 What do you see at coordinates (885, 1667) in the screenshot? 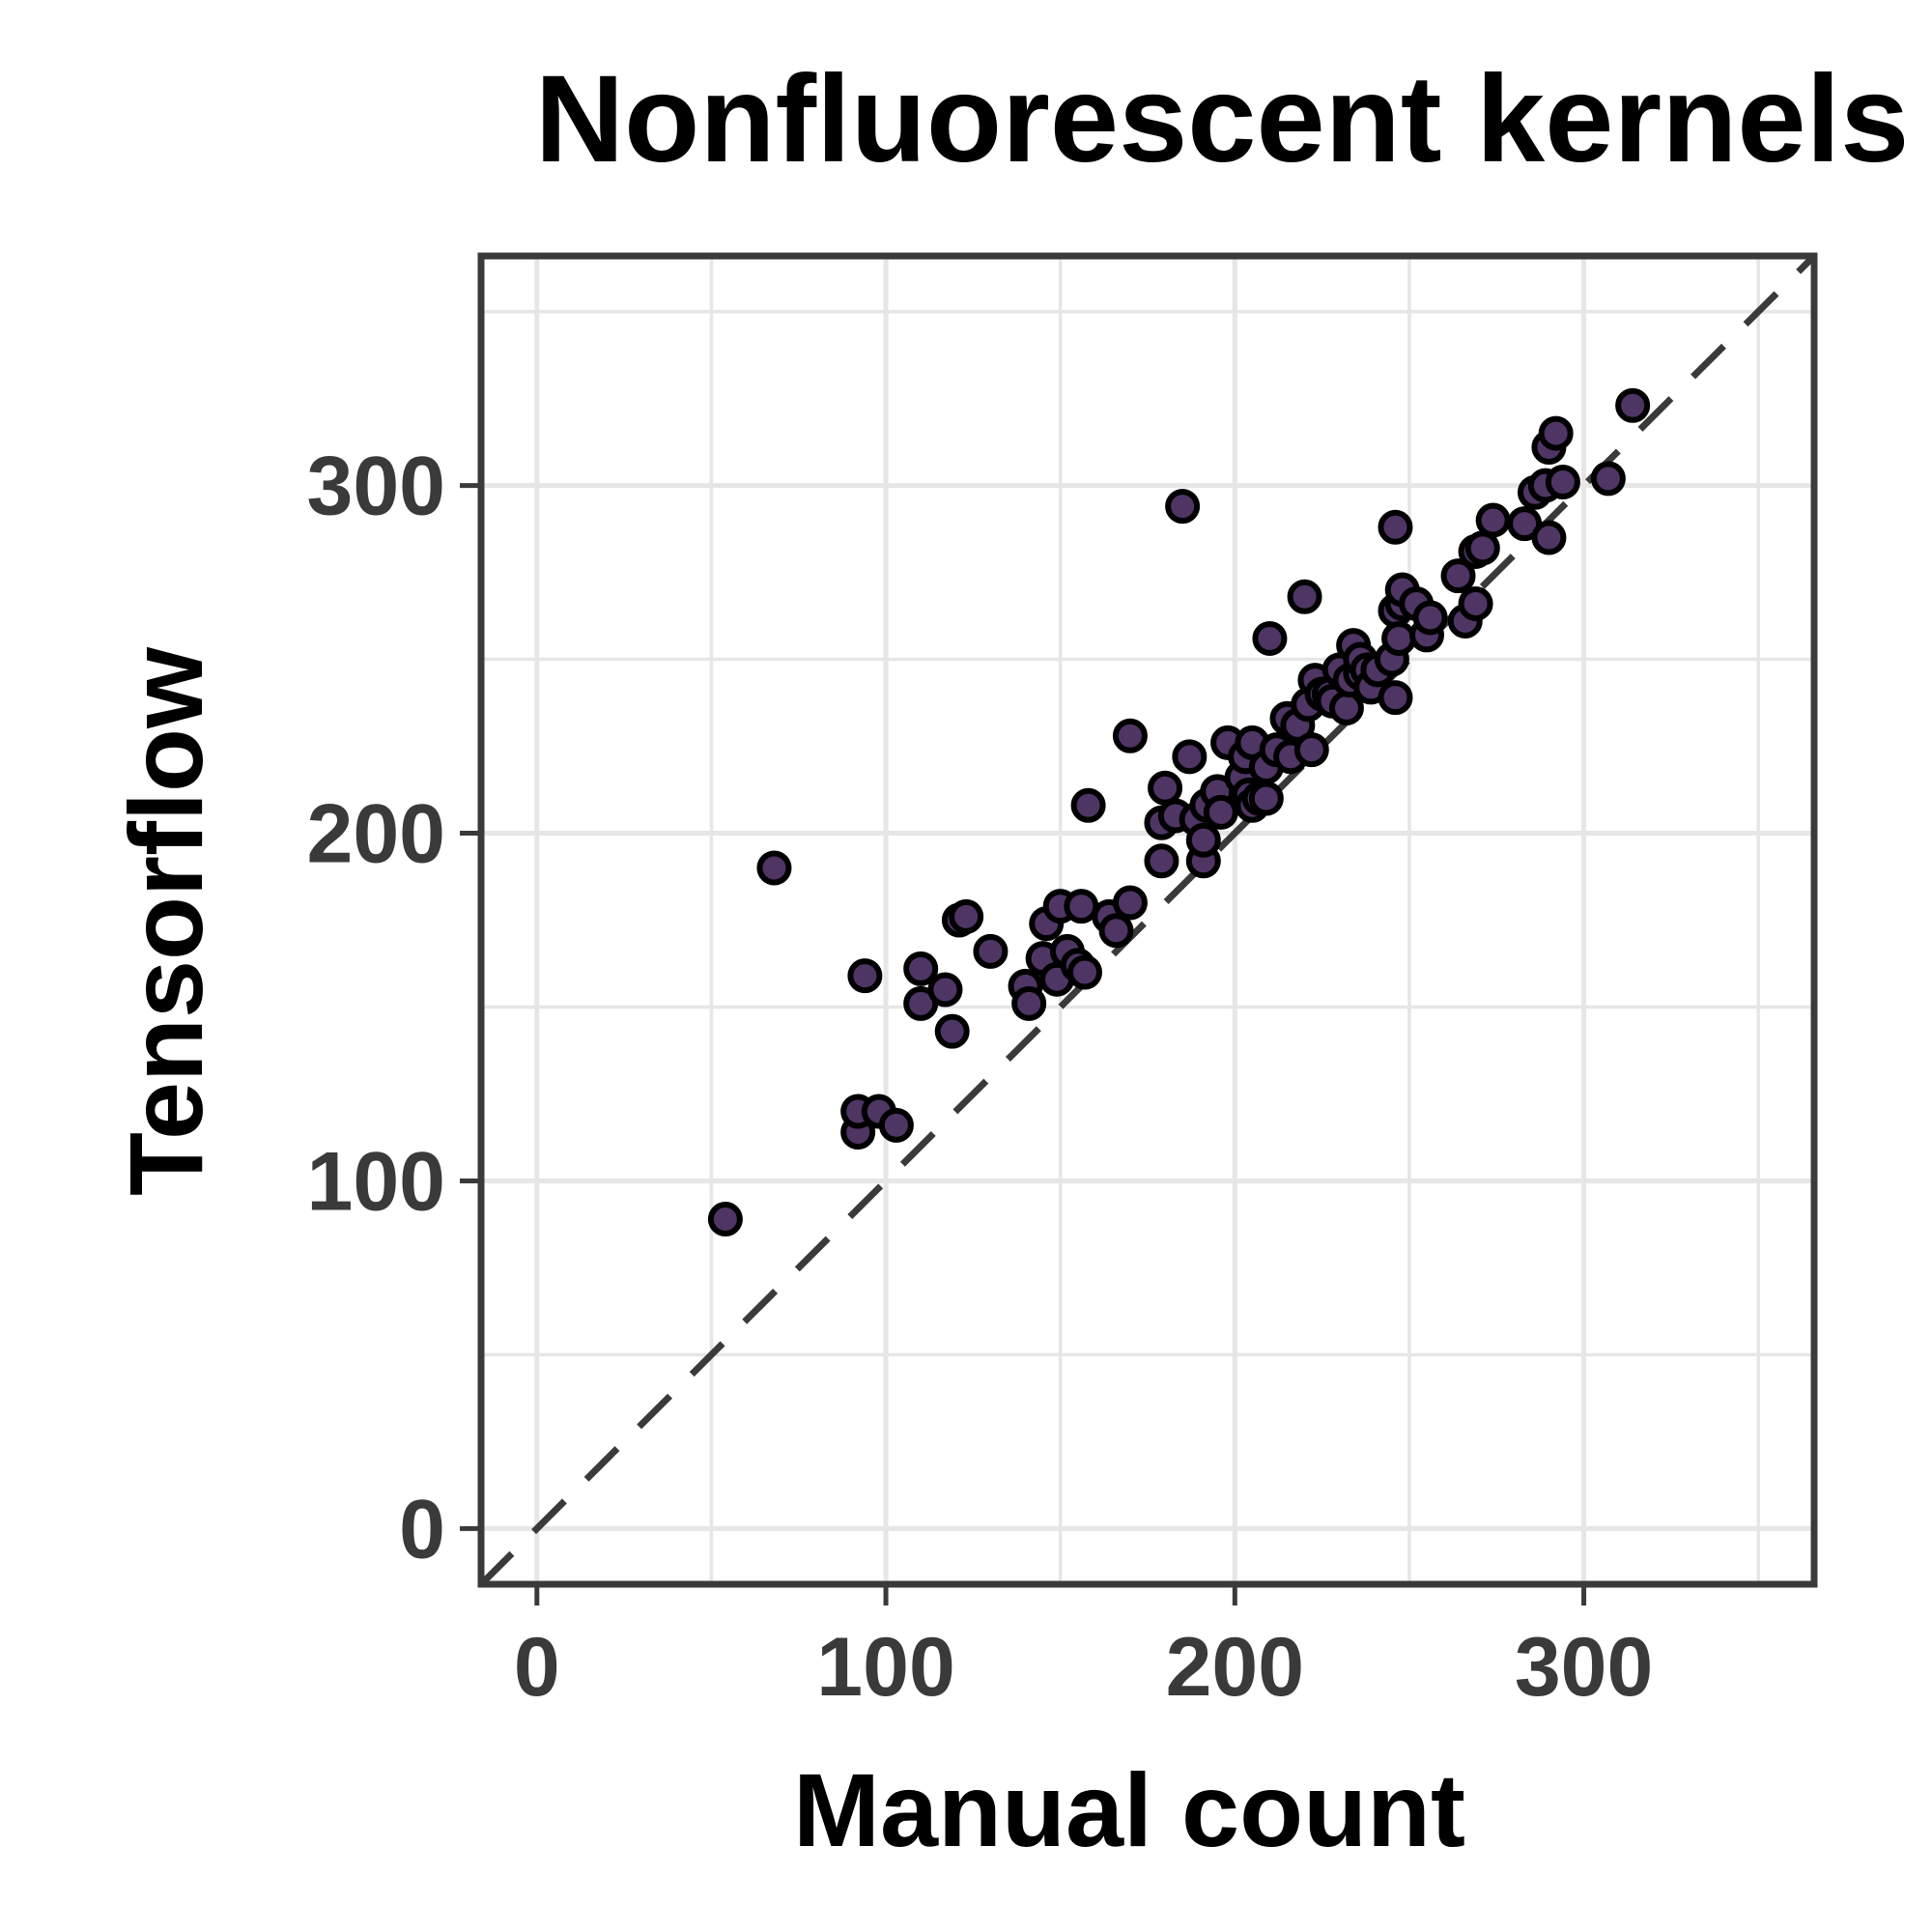
I see `x-tick-label: 100` at bounding box center [885, 1667].